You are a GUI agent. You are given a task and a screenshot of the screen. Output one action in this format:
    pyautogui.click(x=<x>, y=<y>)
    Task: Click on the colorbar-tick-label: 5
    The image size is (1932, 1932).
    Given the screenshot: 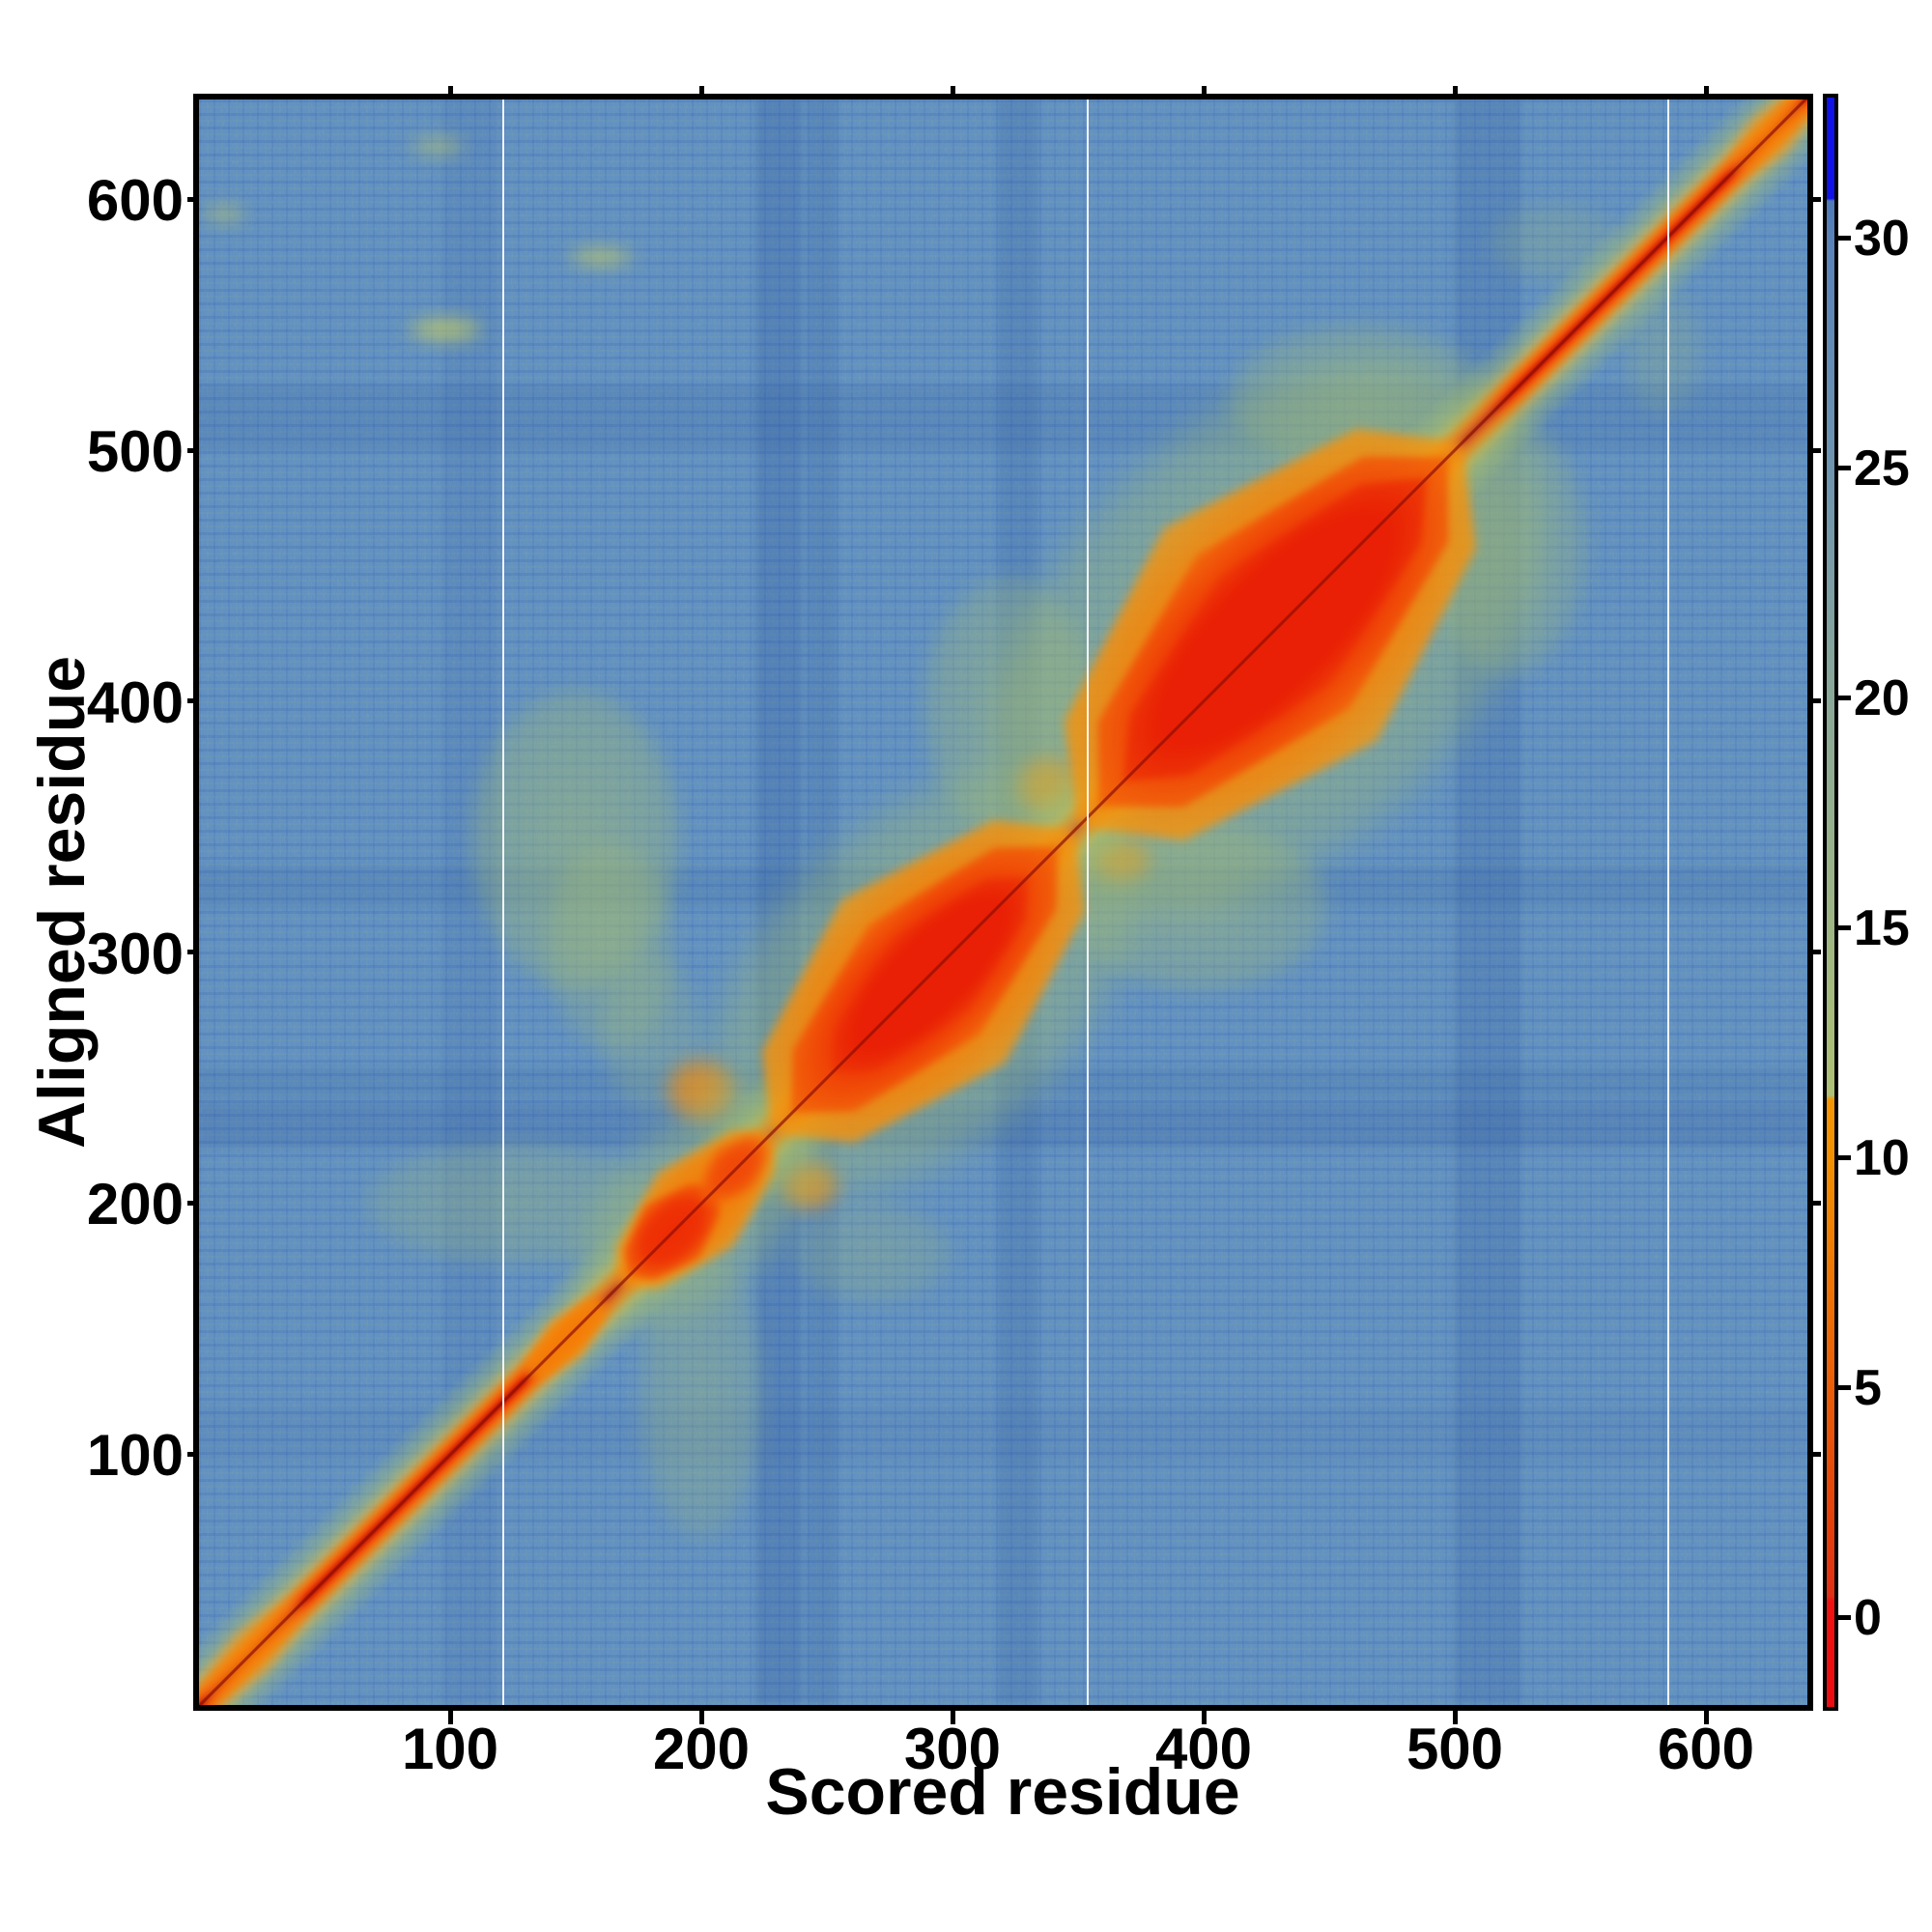 What is the action you would take?
    pyautogui.click(x=1868, y=1388)
    